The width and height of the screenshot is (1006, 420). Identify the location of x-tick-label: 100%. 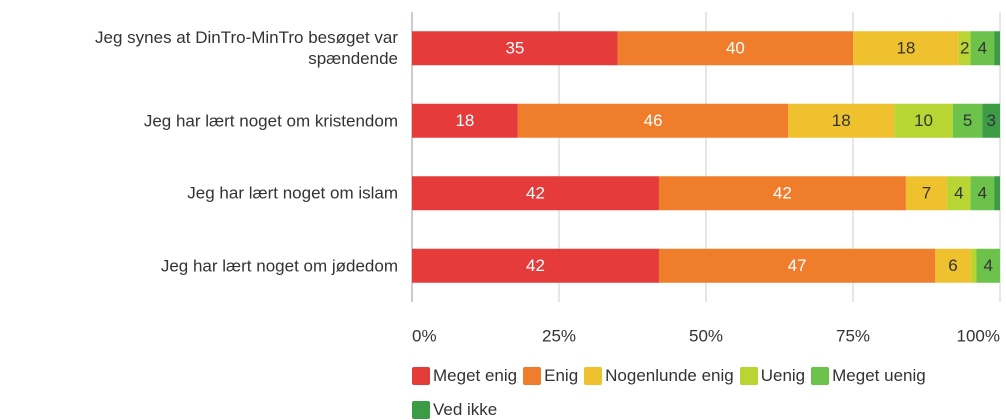
(978, 335).